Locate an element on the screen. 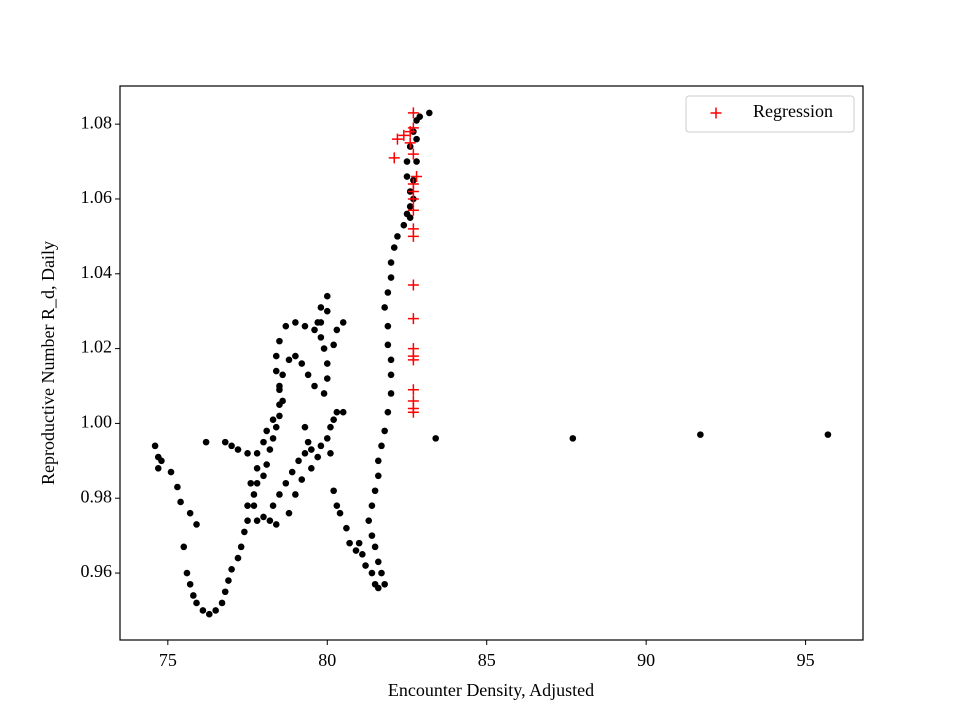 This screenshot has width=960, height=720. x-axis-label: Encounter Density, Adjusted is located at coordinates (491, 690).